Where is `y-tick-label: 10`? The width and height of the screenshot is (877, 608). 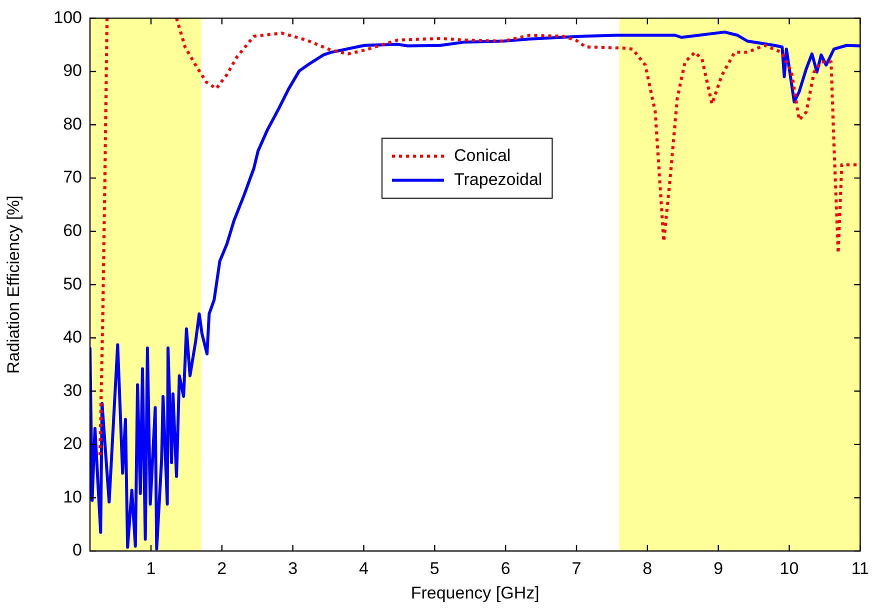
y-tick-label: 10 is located at coordinates (72, 496).